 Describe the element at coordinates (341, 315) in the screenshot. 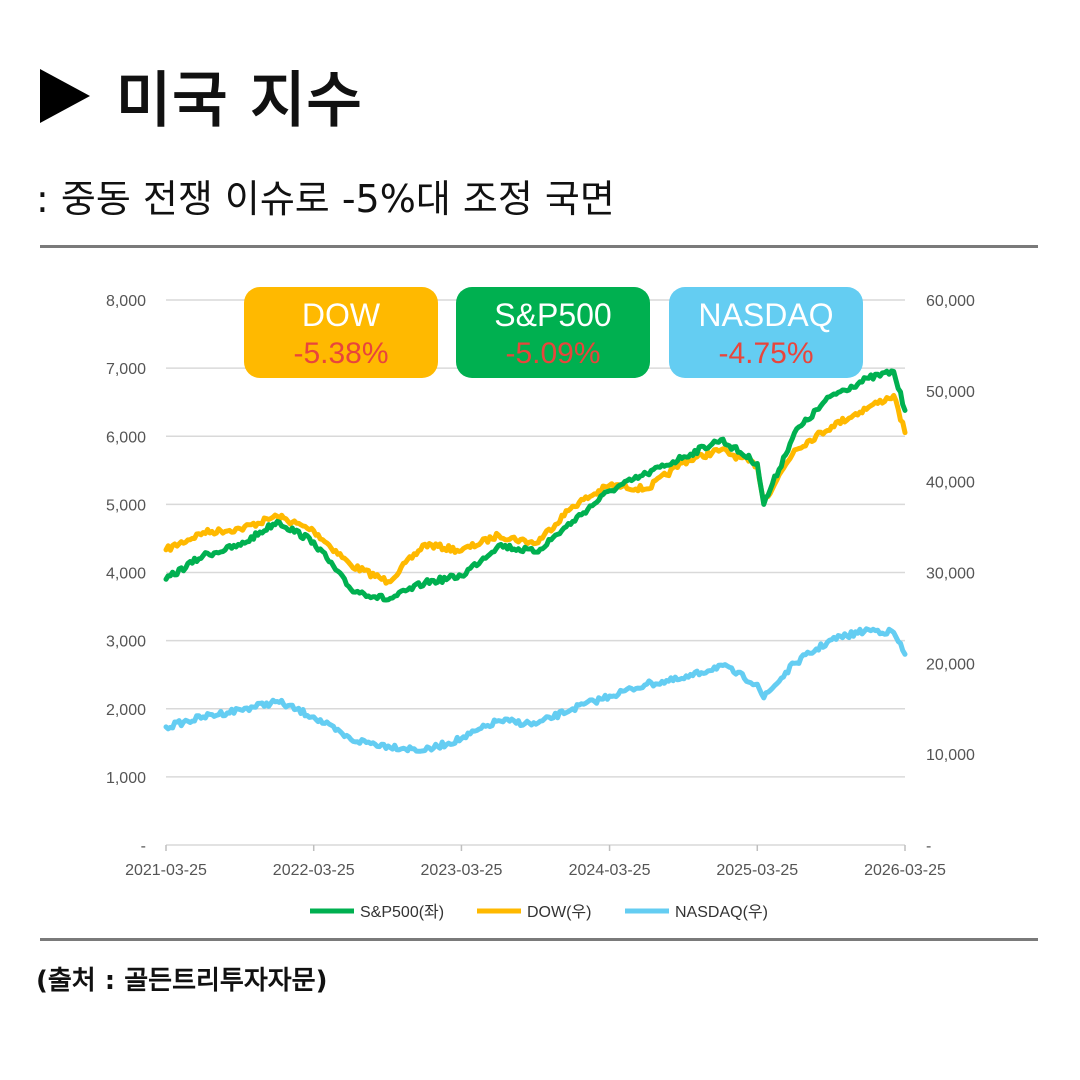

I see `badge-index-name: DOW` at that location.